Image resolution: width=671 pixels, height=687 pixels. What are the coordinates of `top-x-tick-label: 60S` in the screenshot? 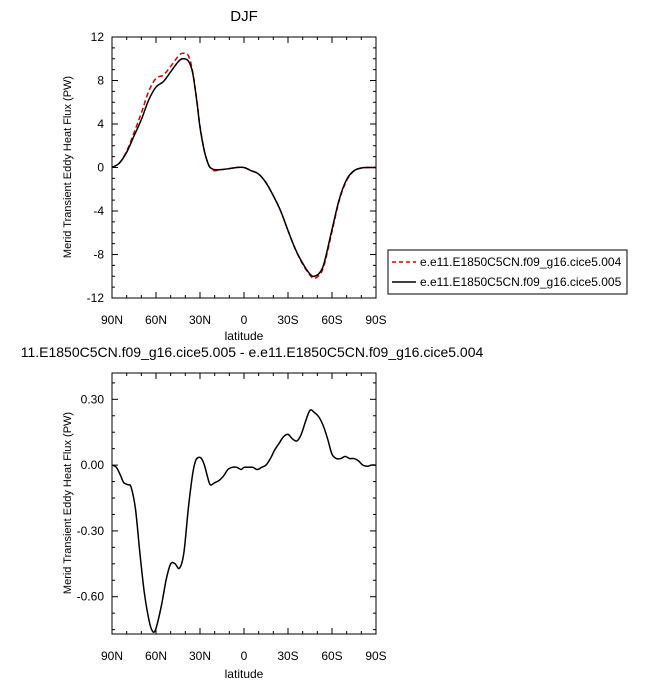 It's located at (331, 320).